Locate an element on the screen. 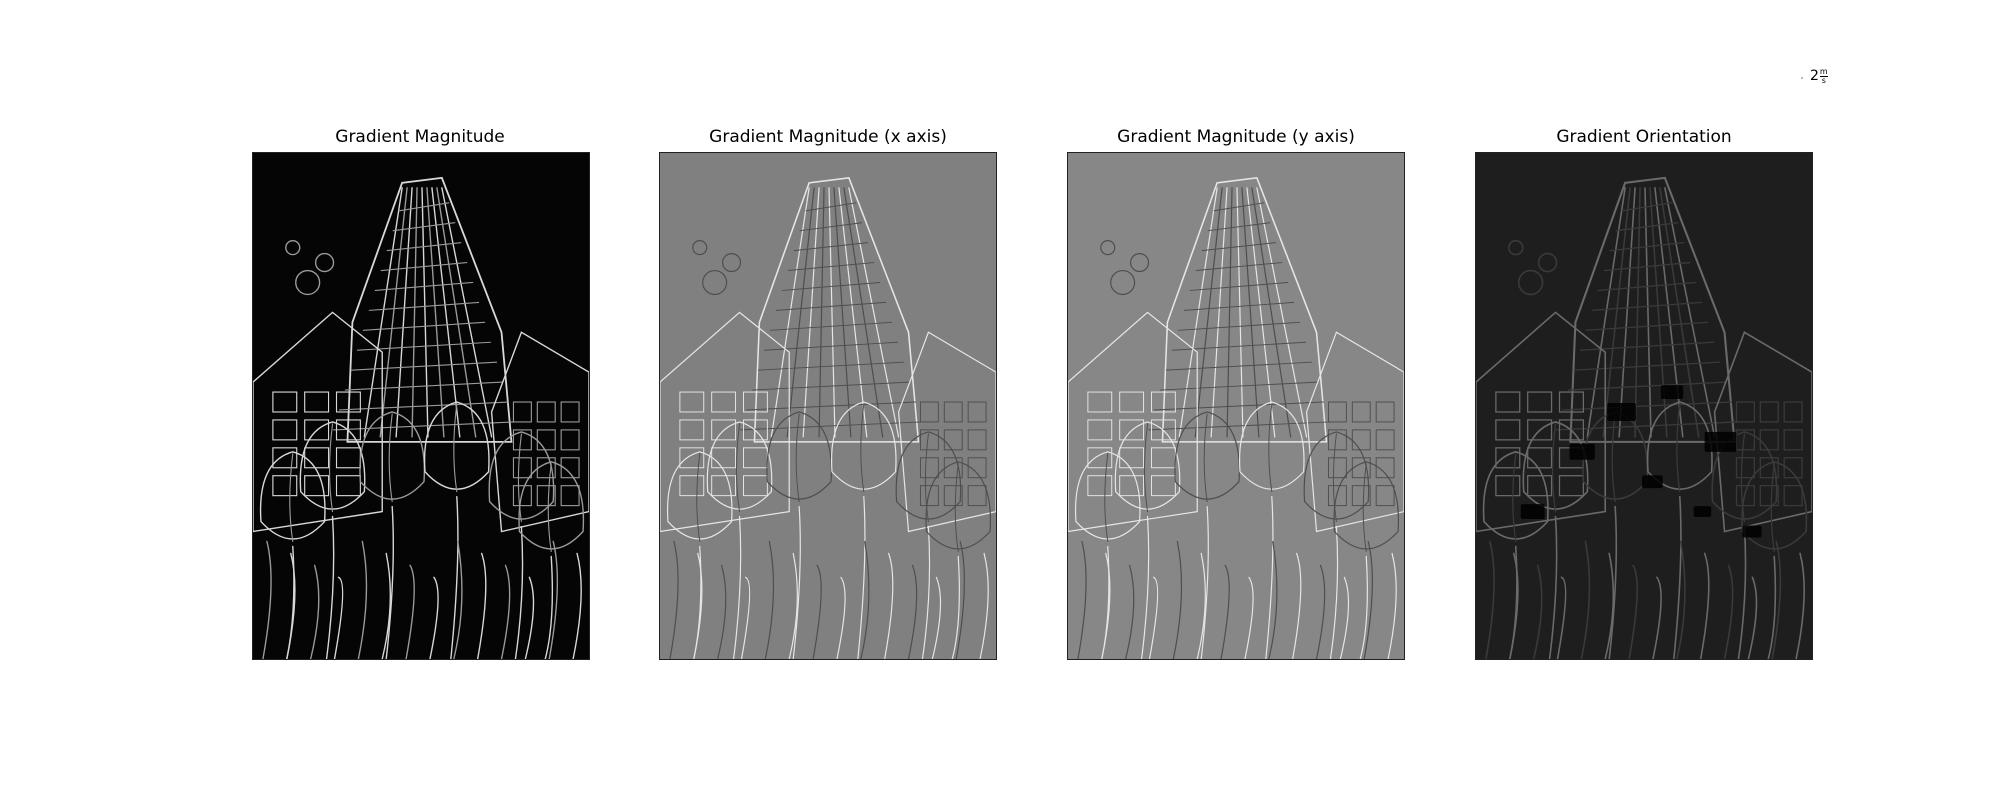  image-gradient-x-axis is located at coordinates (828, 406).